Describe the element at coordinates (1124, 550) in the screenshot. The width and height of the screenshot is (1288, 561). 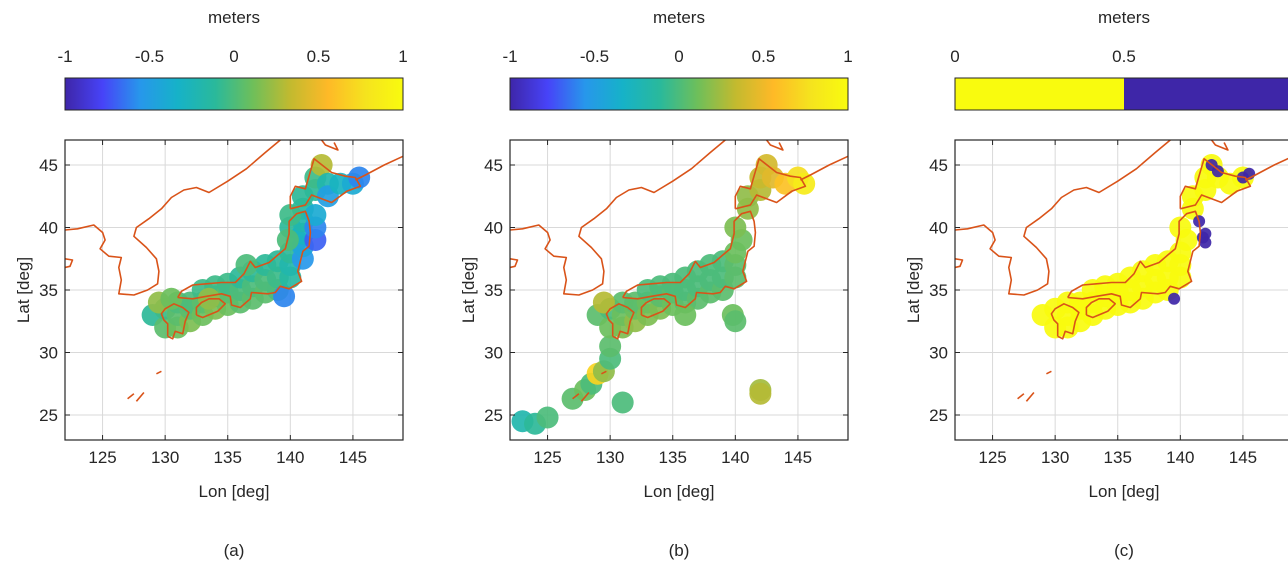
I see `panel-caption: (c)` at that location.